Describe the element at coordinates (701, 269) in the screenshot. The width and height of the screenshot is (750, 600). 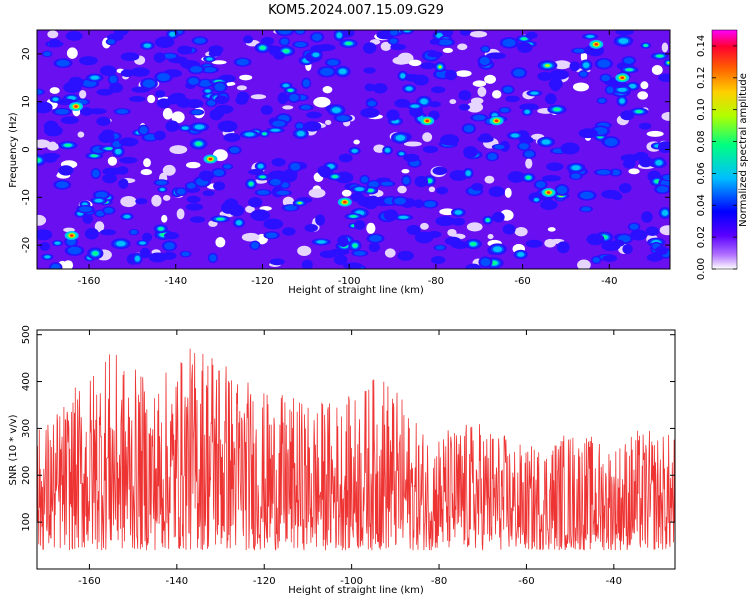
I see `colorbar-tick-label: 0.00` at that location.